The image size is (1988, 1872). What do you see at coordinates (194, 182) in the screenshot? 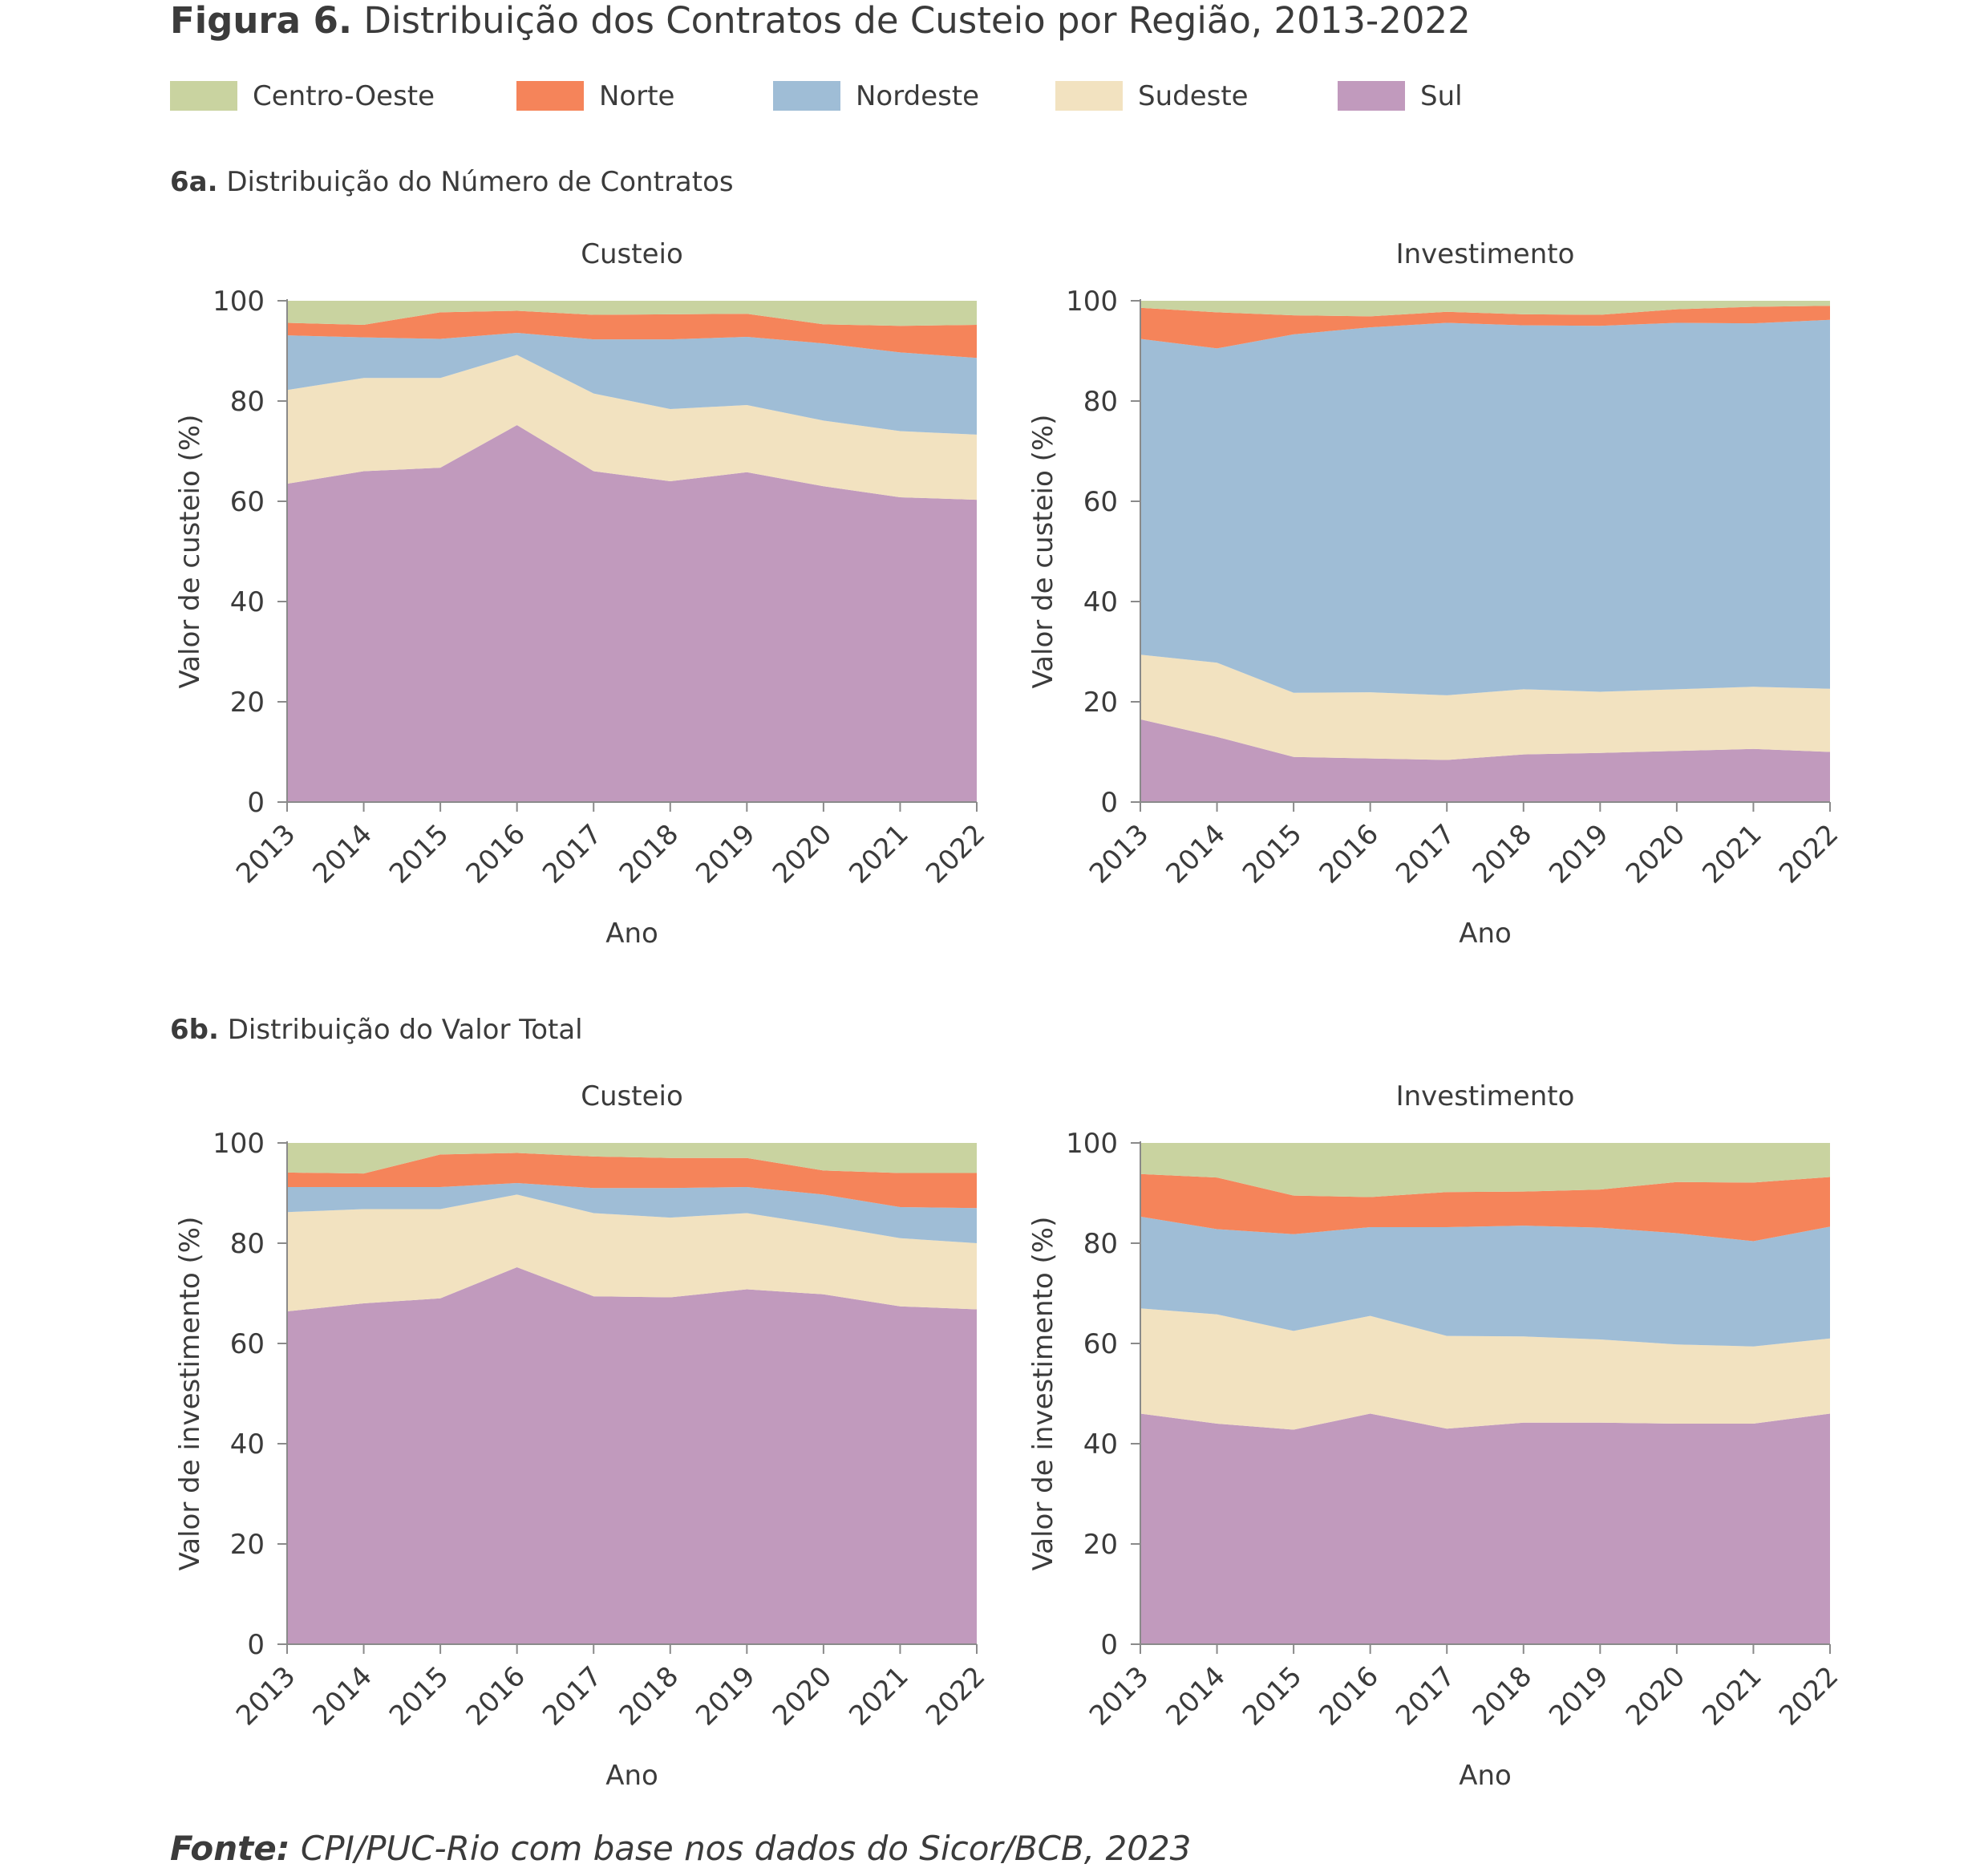
I see `section-label: 6a.` at bounding box center [194, 182].